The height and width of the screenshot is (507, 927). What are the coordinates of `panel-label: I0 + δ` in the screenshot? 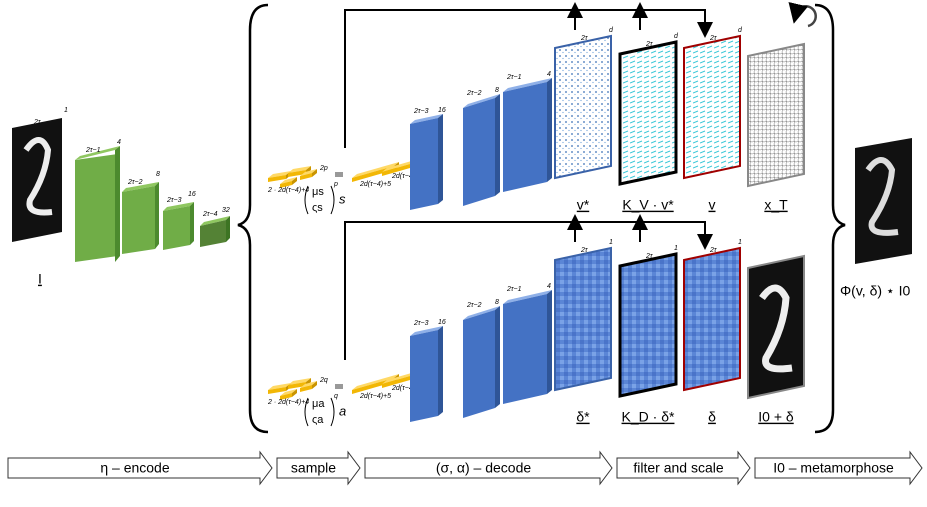 It's located at (776, 417).